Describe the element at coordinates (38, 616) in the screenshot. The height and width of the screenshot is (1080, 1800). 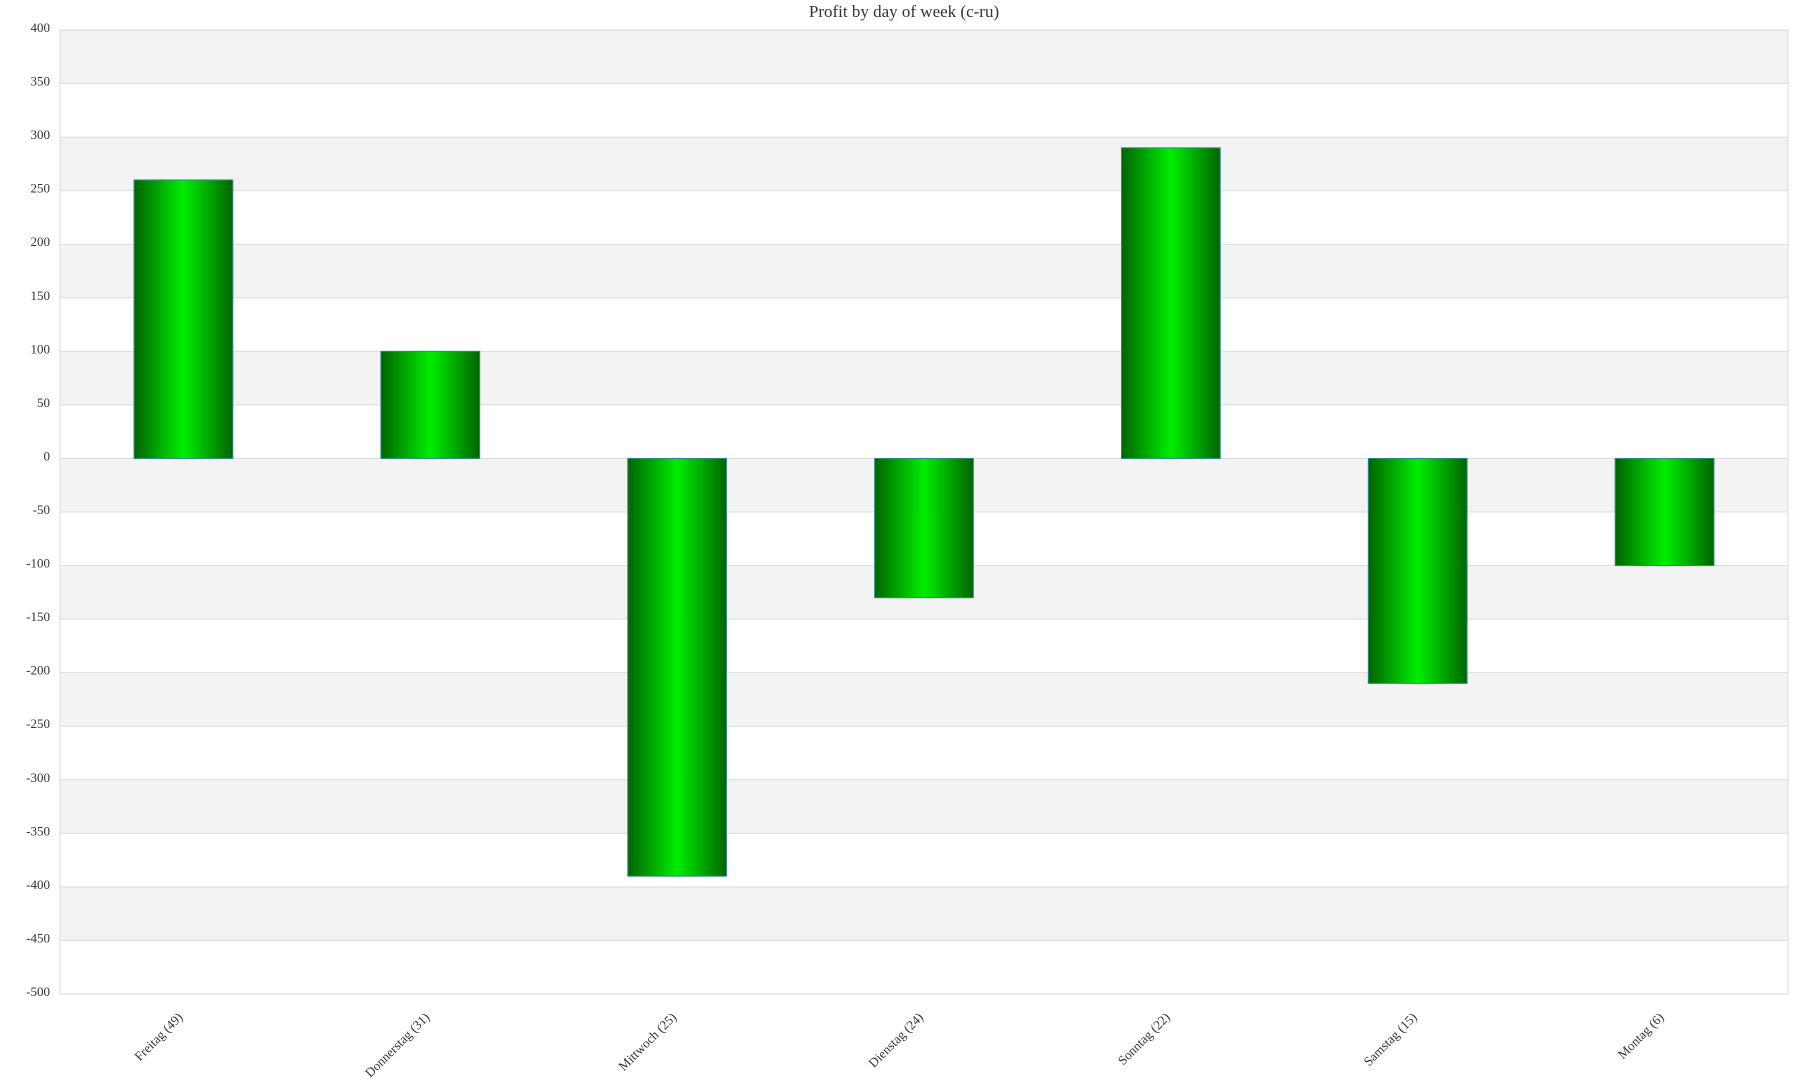
I see `y-tick-label: -150` at that location.